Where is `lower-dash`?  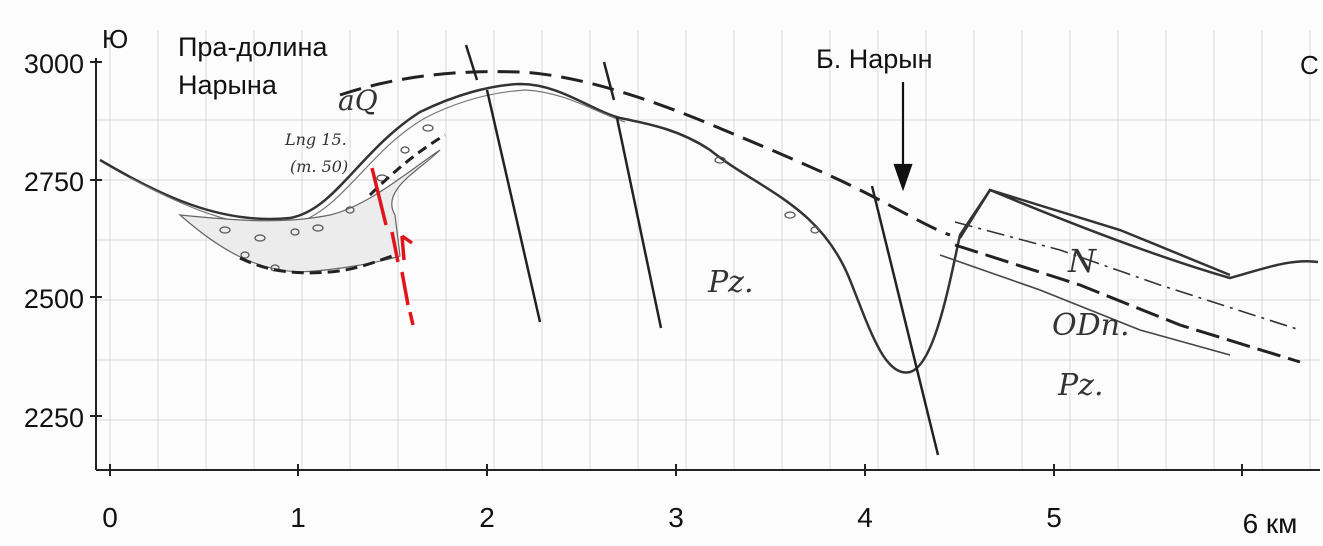
lower-dash is located at coordinates (1085, 305).